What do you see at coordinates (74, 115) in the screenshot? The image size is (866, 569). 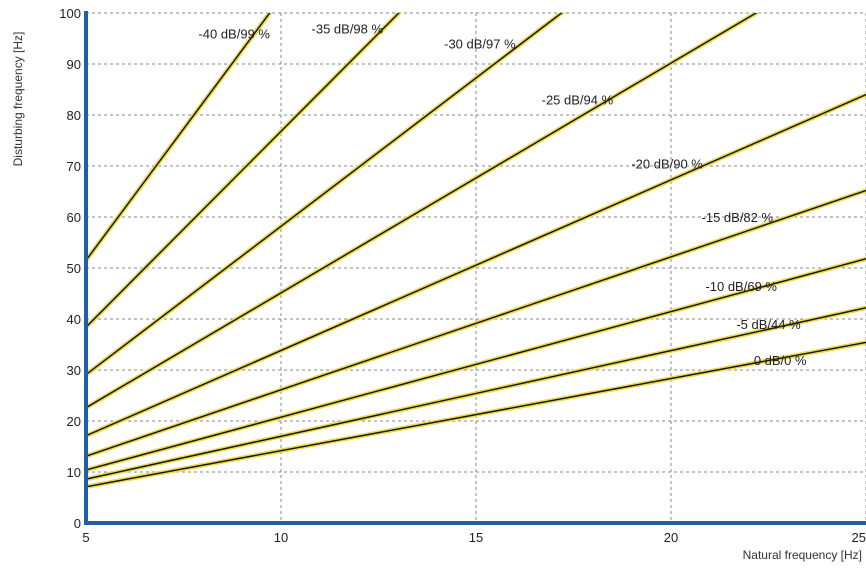 I see `y-tick-label: 80` at bounding box center [74, 115].